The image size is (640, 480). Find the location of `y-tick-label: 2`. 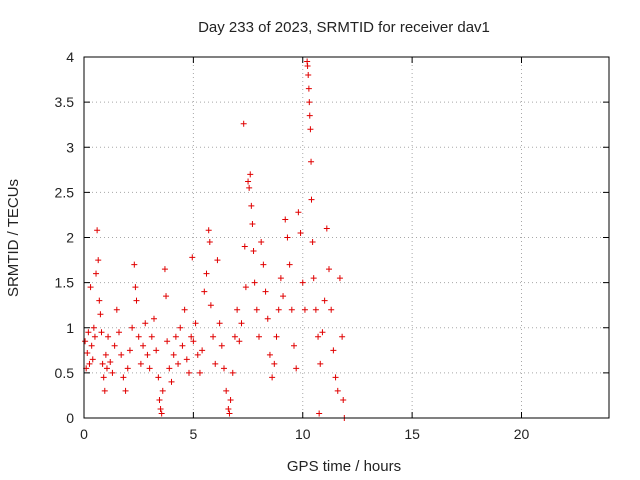

y-tick-label: 2 is located at coordinates (70, 238).